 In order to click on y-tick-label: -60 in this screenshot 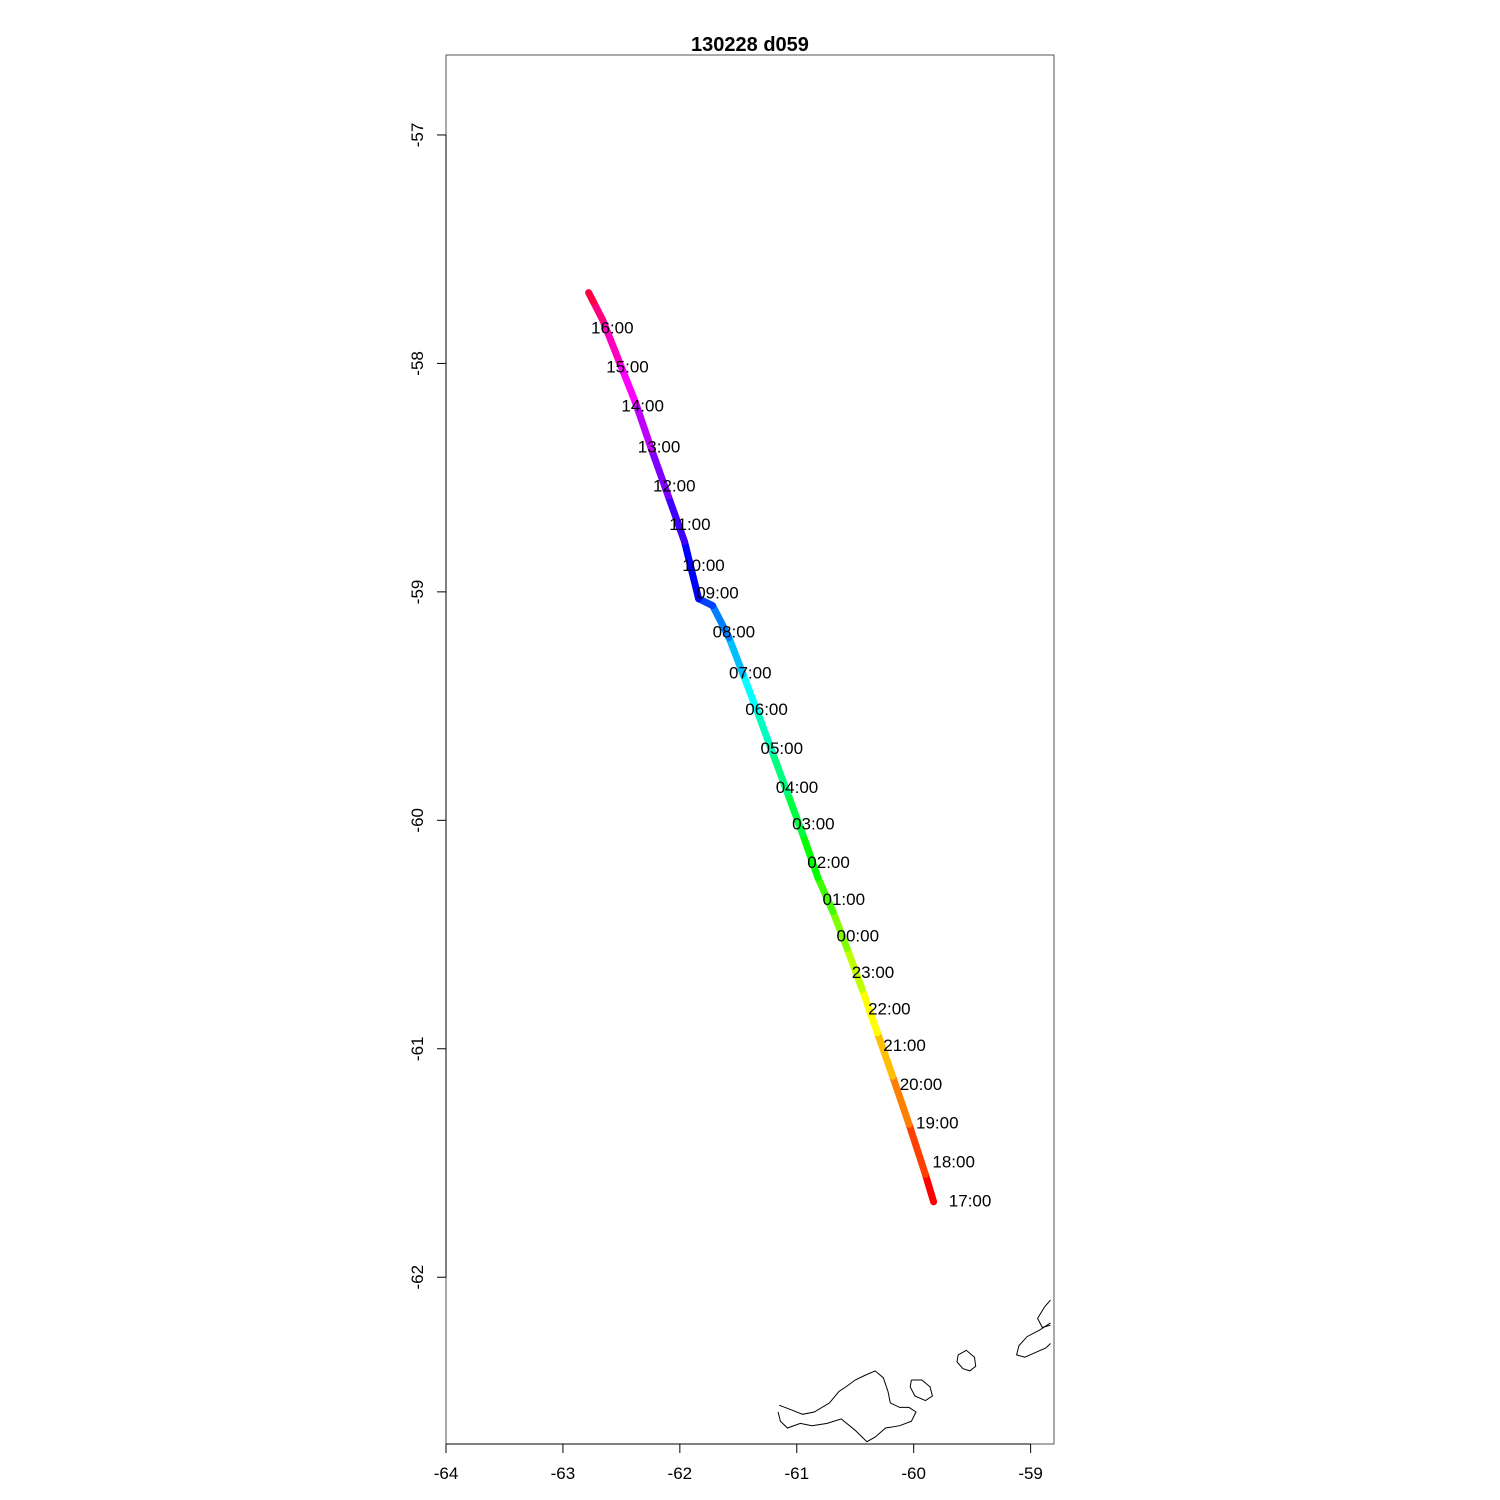, I will do `click(417, 820)`.